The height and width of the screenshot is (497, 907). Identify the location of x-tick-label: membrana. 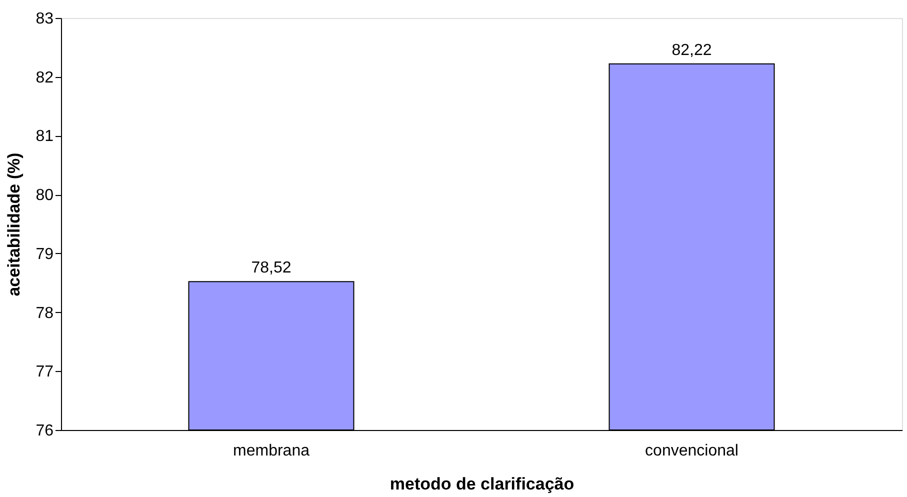
(271, 451).